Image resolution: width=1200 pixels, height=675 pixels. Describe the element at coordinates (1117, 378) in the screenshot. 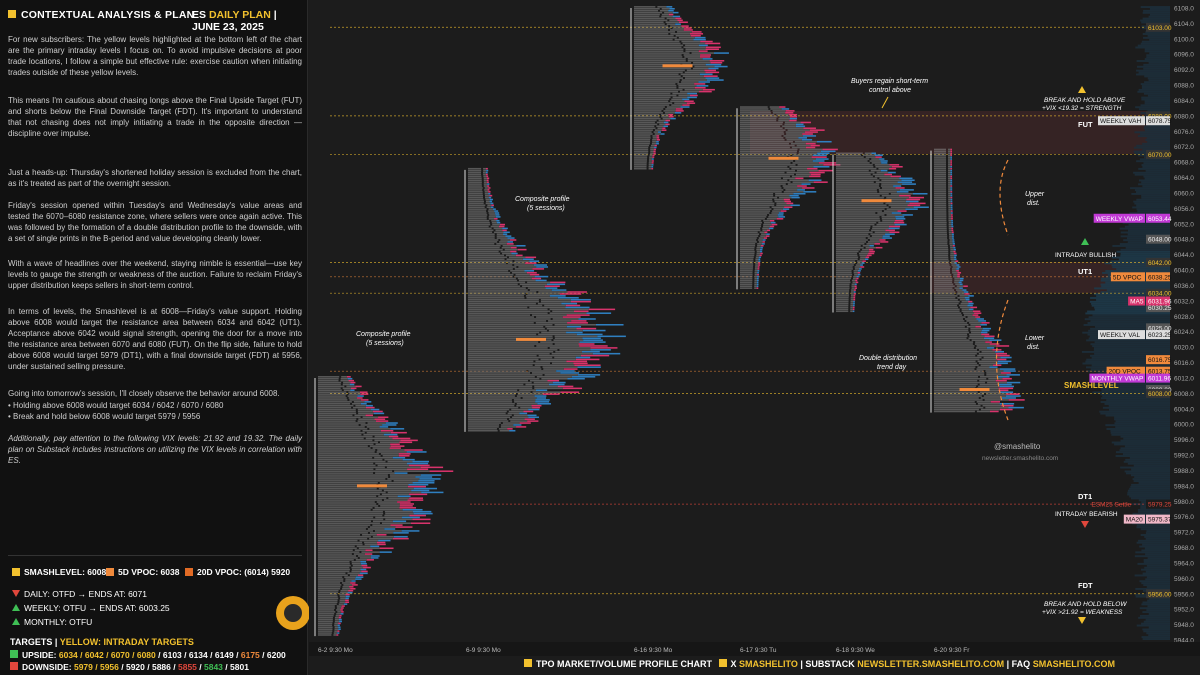

I see `level-name-tag` at that location.